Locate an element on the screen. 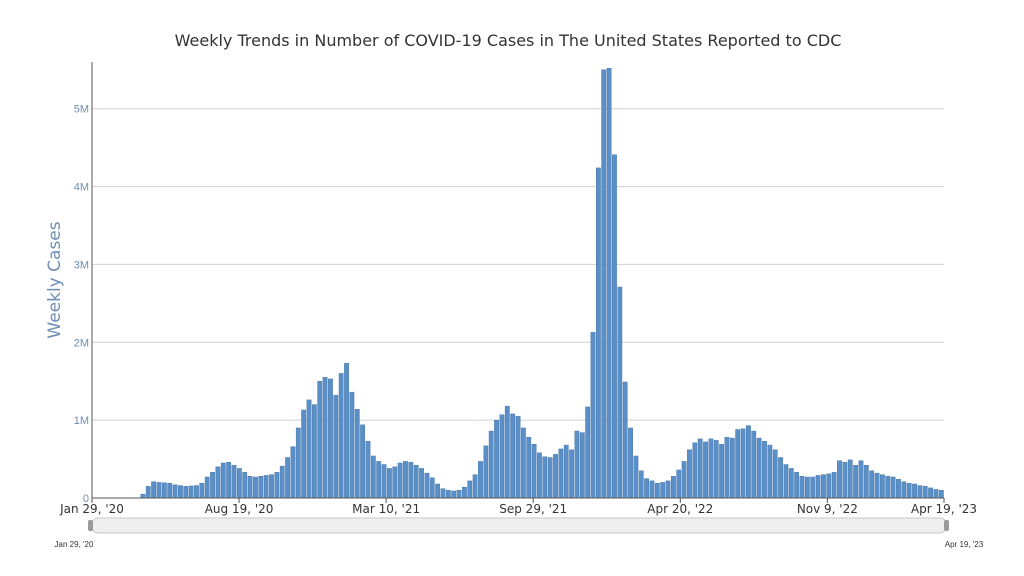 This screenshot has height=576, width=1024. navigator-handle-right is located at coordinates (946, 525).